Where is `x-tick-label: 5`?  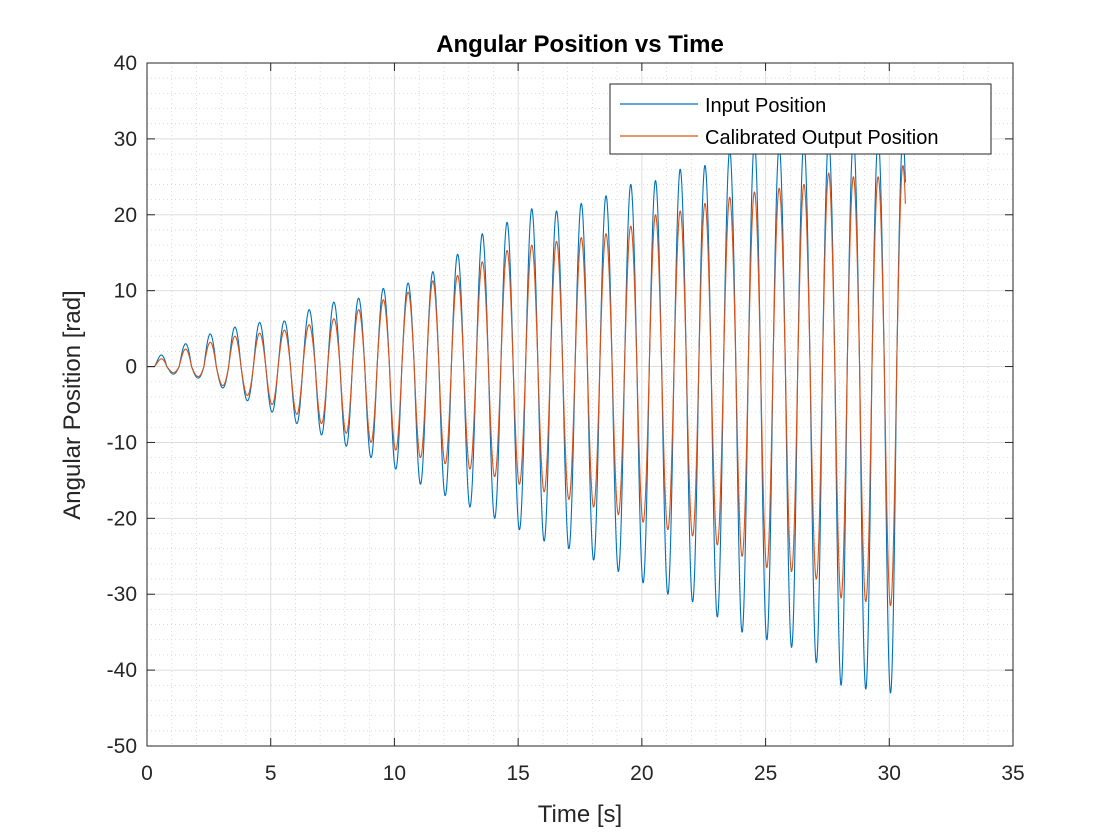 x-tick-label: 5 is located at coordinates (271, 773).